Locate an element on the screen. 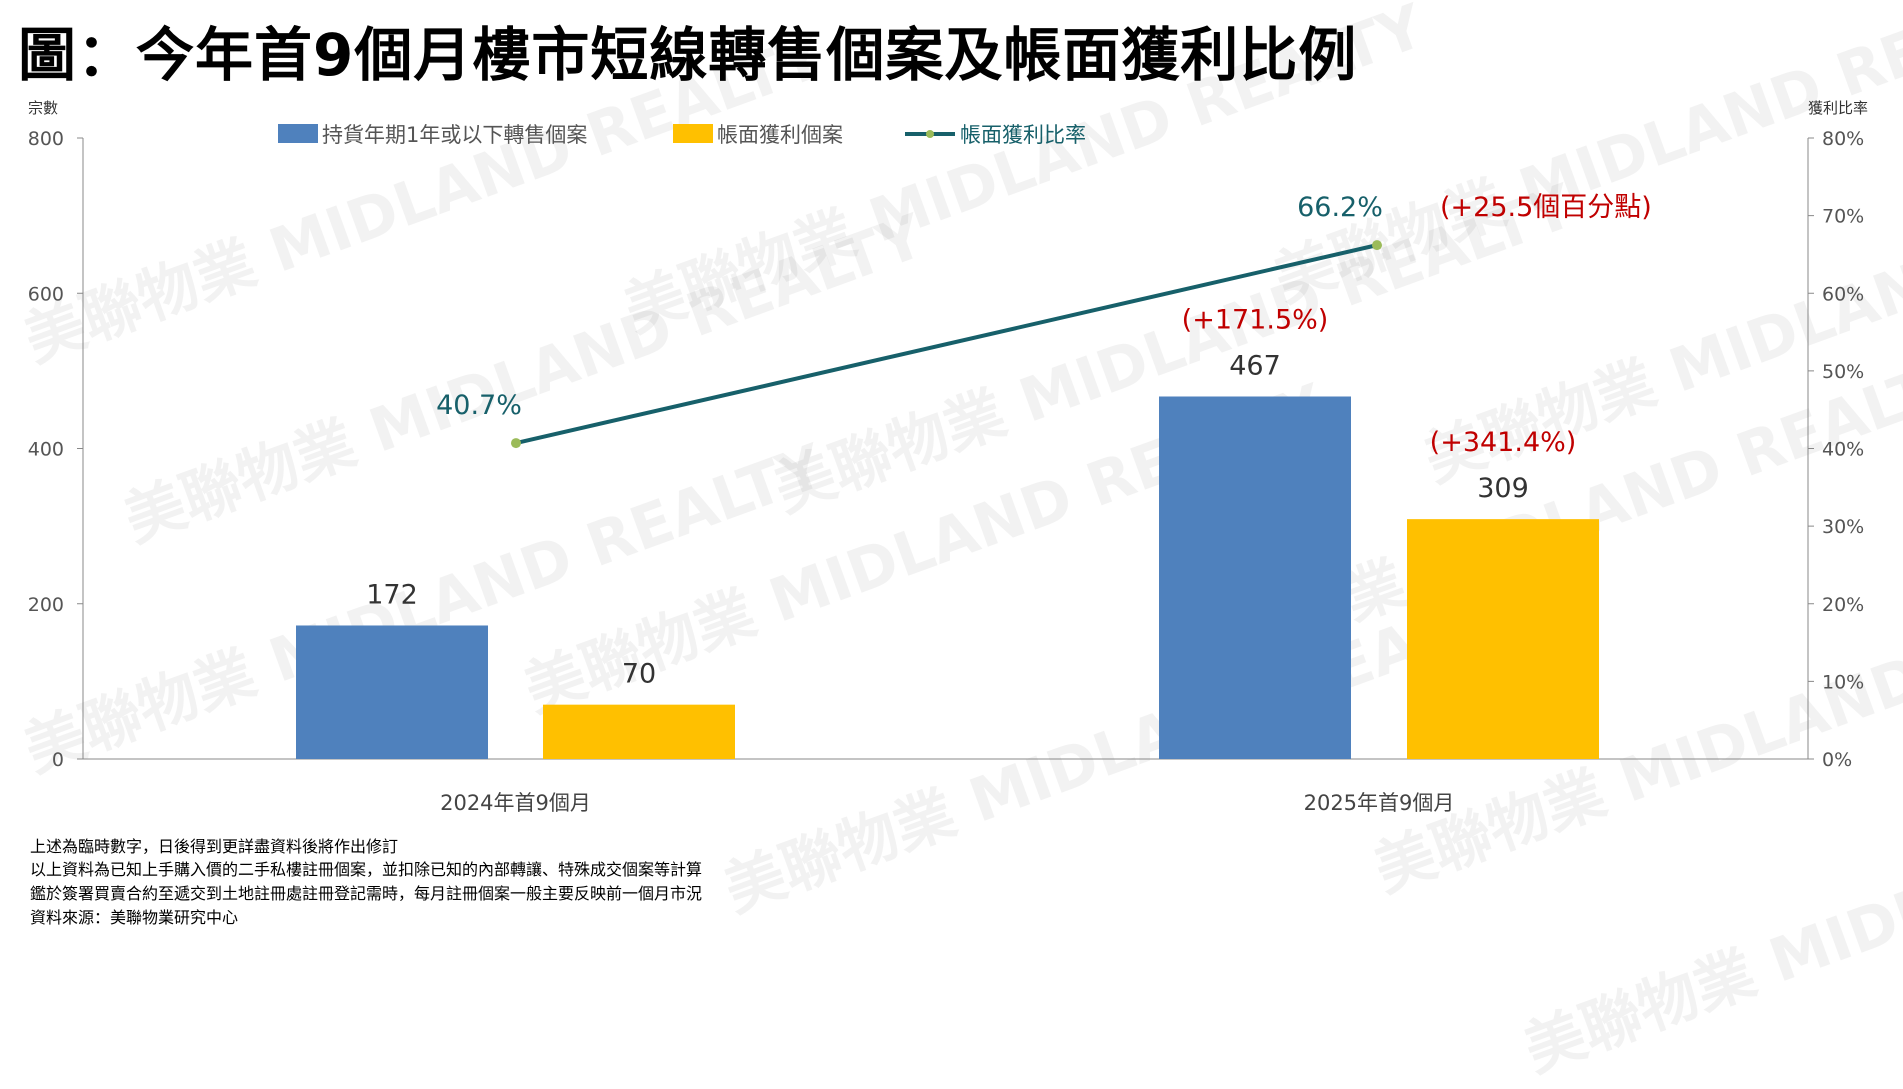 The height and width of the screenshot is (1089, 1903). y-right-tick-label: 60% is located at coordinates (1843, 294).